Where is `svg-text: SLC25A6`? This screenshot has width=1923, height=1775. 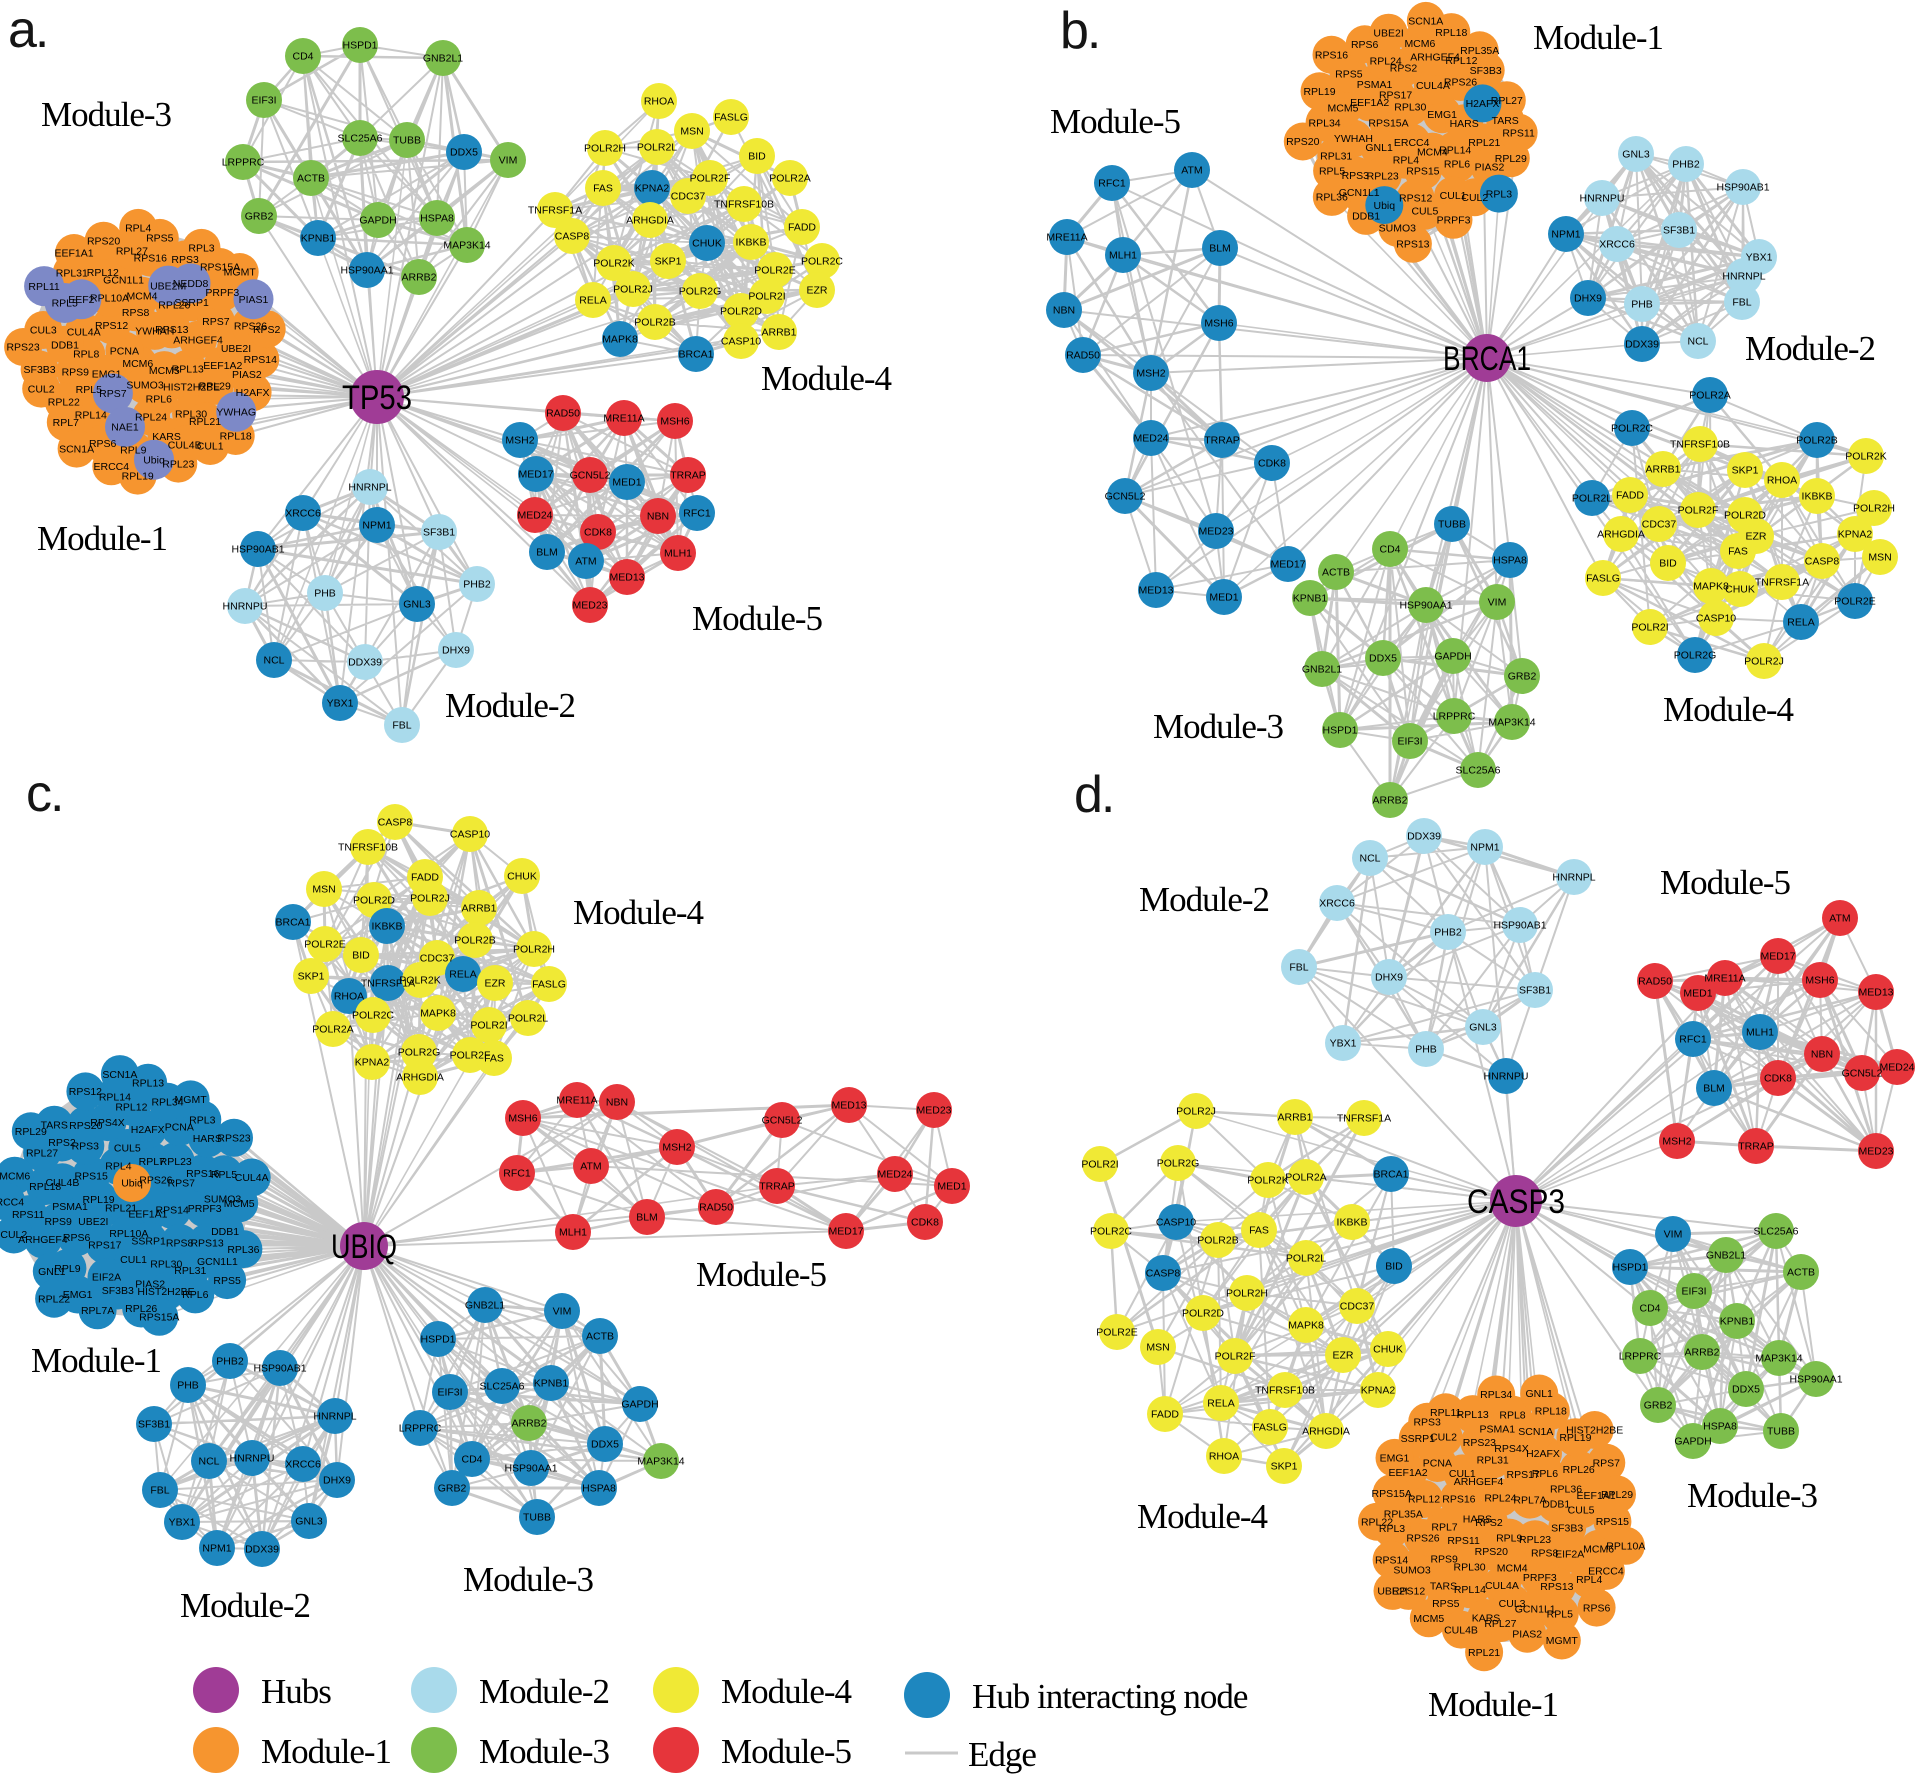 svg-text: SLC25A6 is located at coordinates (360, 139).